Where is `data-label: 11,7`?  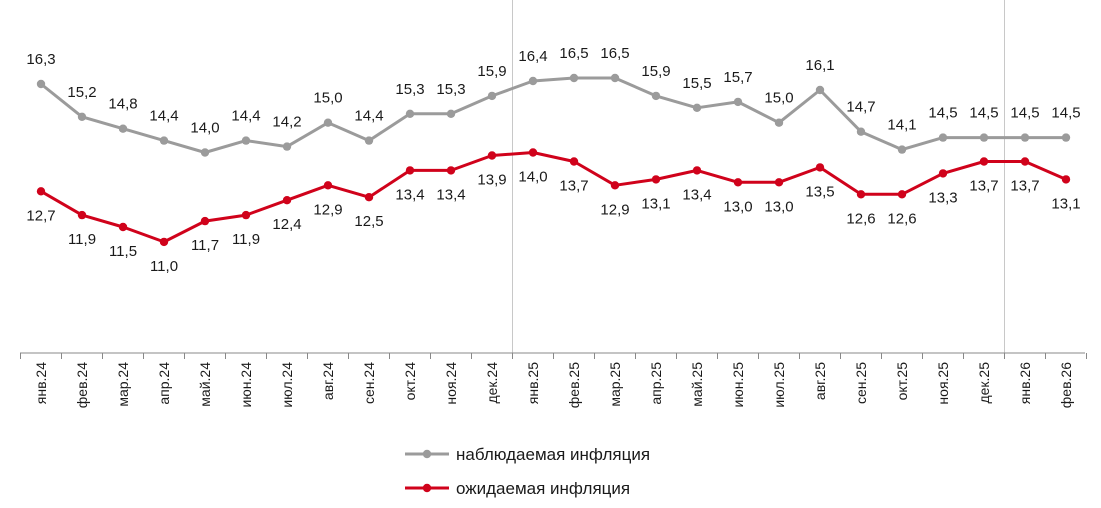 data-label: 11,7 is located at coordinates (205, 245).